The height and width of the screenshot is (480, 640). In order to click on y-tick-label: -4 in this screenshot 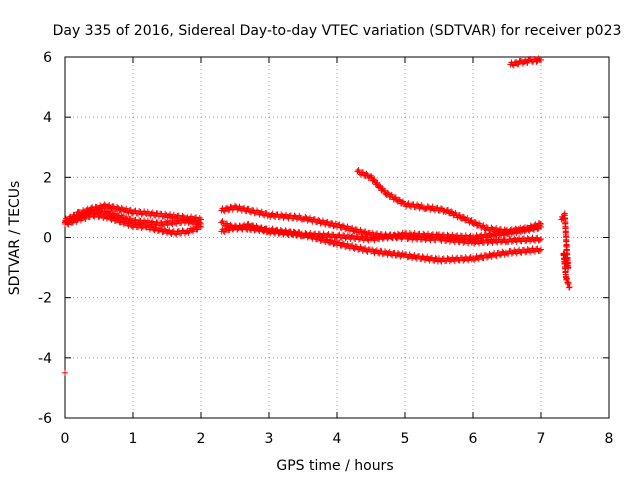, I will do `click(45, 359)`.